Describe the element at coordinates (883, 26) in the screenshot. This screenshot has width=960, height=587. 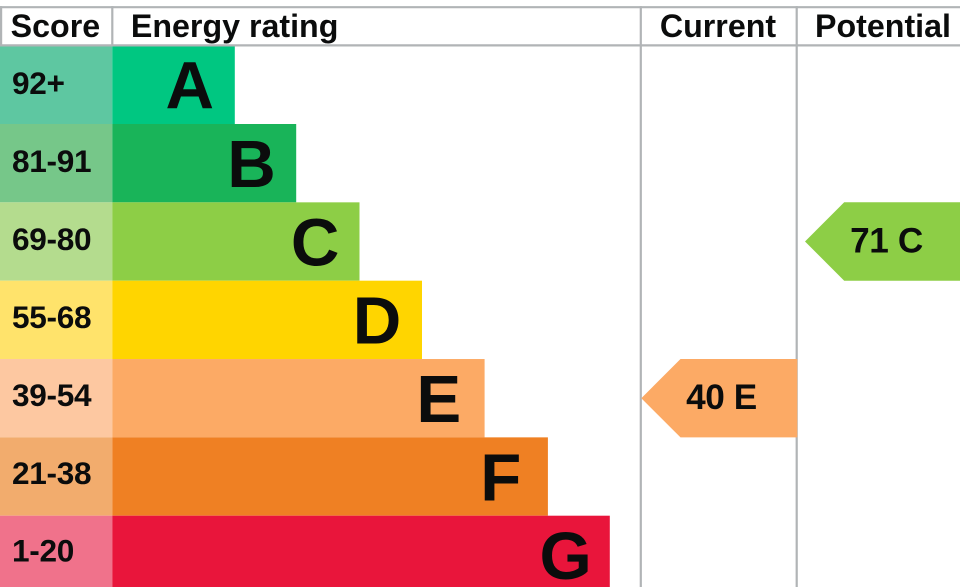
I see `svg-text: Potential` at that location.